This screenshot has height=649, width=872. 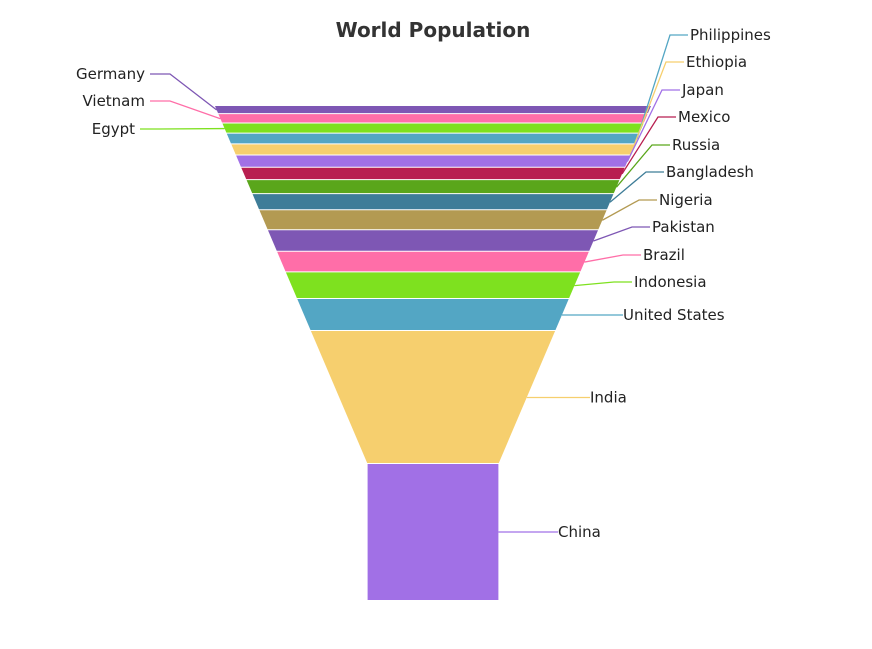 I want to click on connector-russia, so click(x=642, y=166).